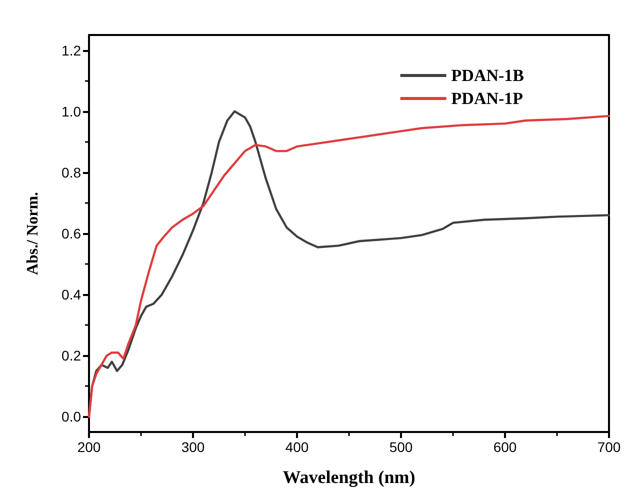 The height and width of the screenshot is (503, 624). Describe the element at coordinates (72, 294) in the screenshot. I see `y-tick-label: 0.4` at that location.